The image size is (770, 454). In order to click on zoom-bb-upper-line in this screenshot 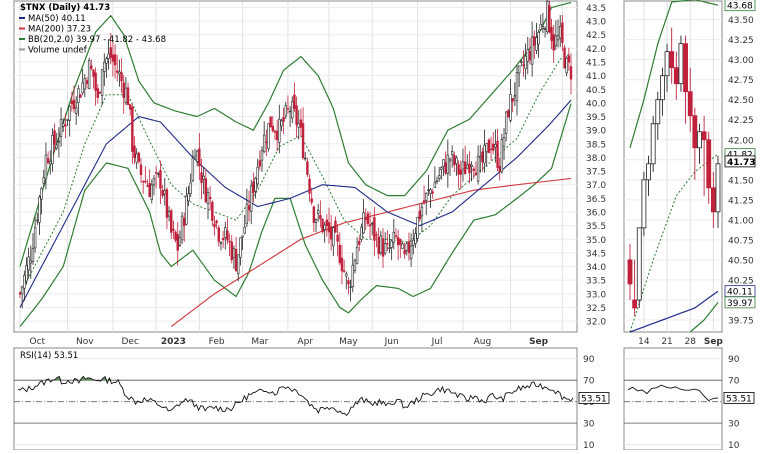, I will do `click(674, 74)`.